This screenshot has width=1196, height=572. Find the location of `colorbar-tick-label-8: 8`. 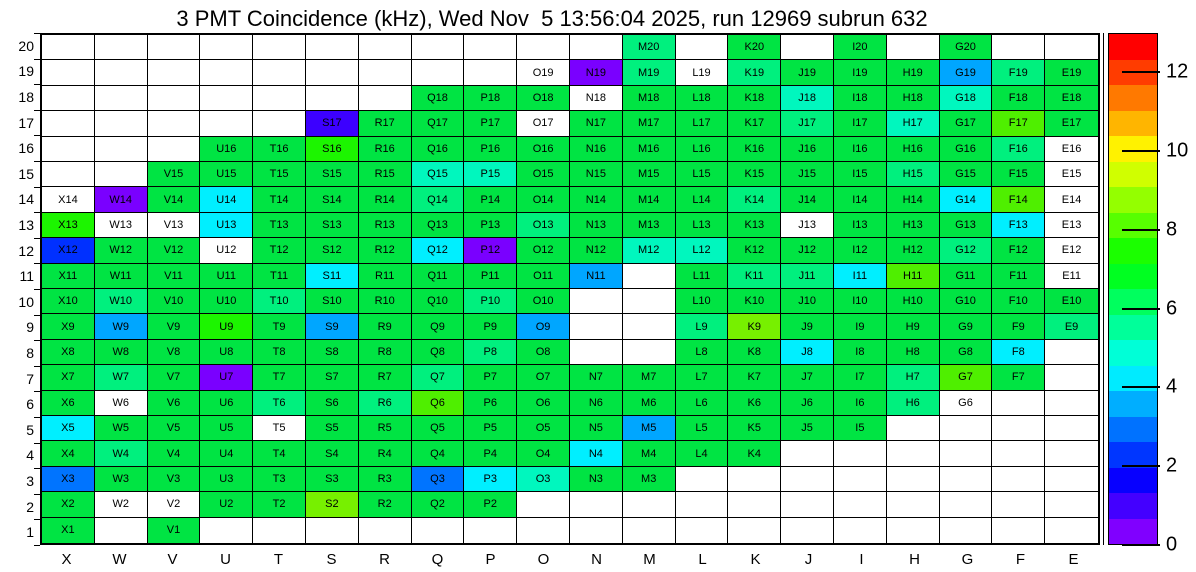

colorbar-tick-label-8: 8 is located at coordinates (1172, 229).